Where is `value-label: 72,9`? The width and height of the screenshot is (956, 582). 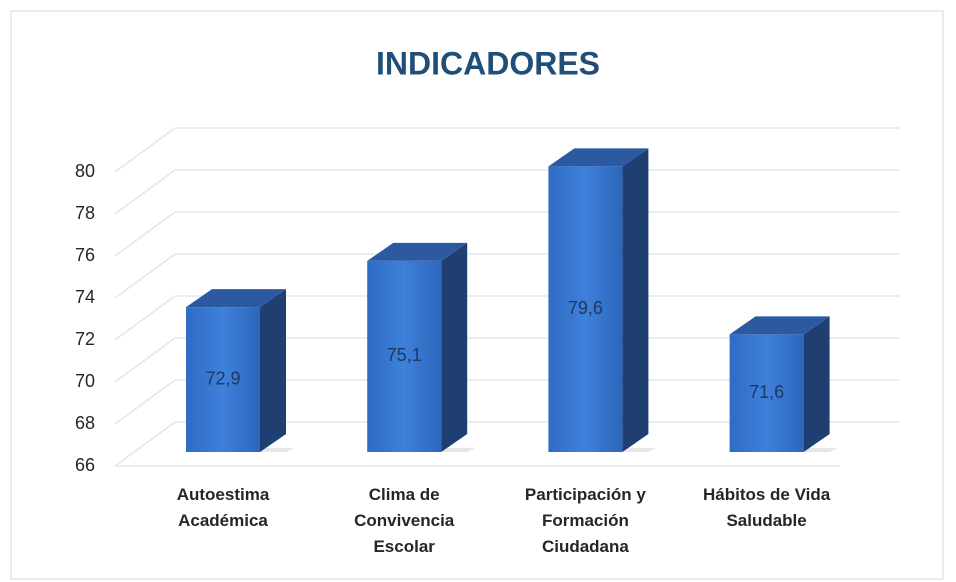
value-label: 72,9 is located at coordinates (222, 378).